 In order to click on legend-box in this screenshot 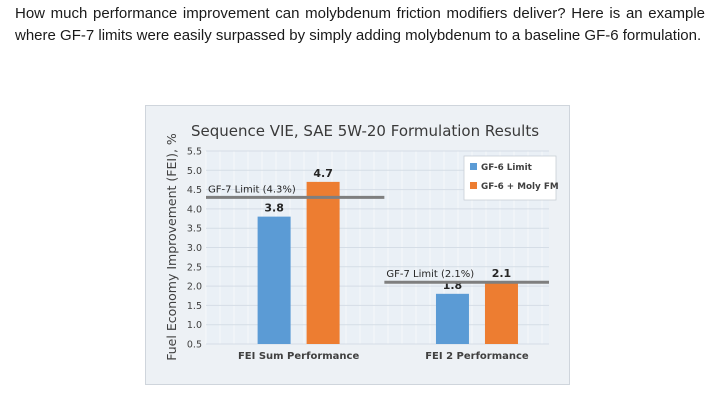, I will do `click(510, 178)`.